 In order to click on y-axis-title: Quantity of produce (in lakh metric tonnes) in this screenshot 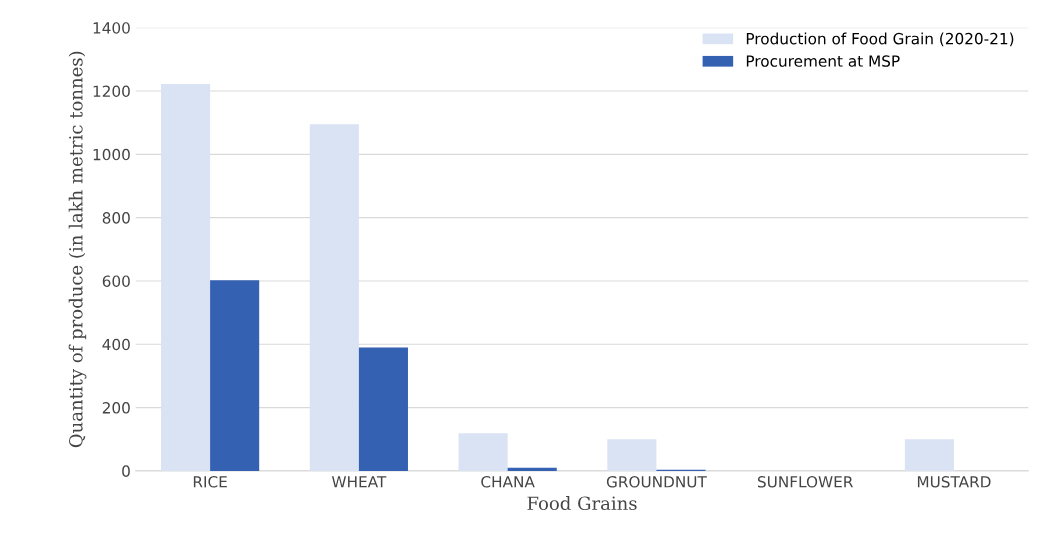, I will do `click(77, 249)`.